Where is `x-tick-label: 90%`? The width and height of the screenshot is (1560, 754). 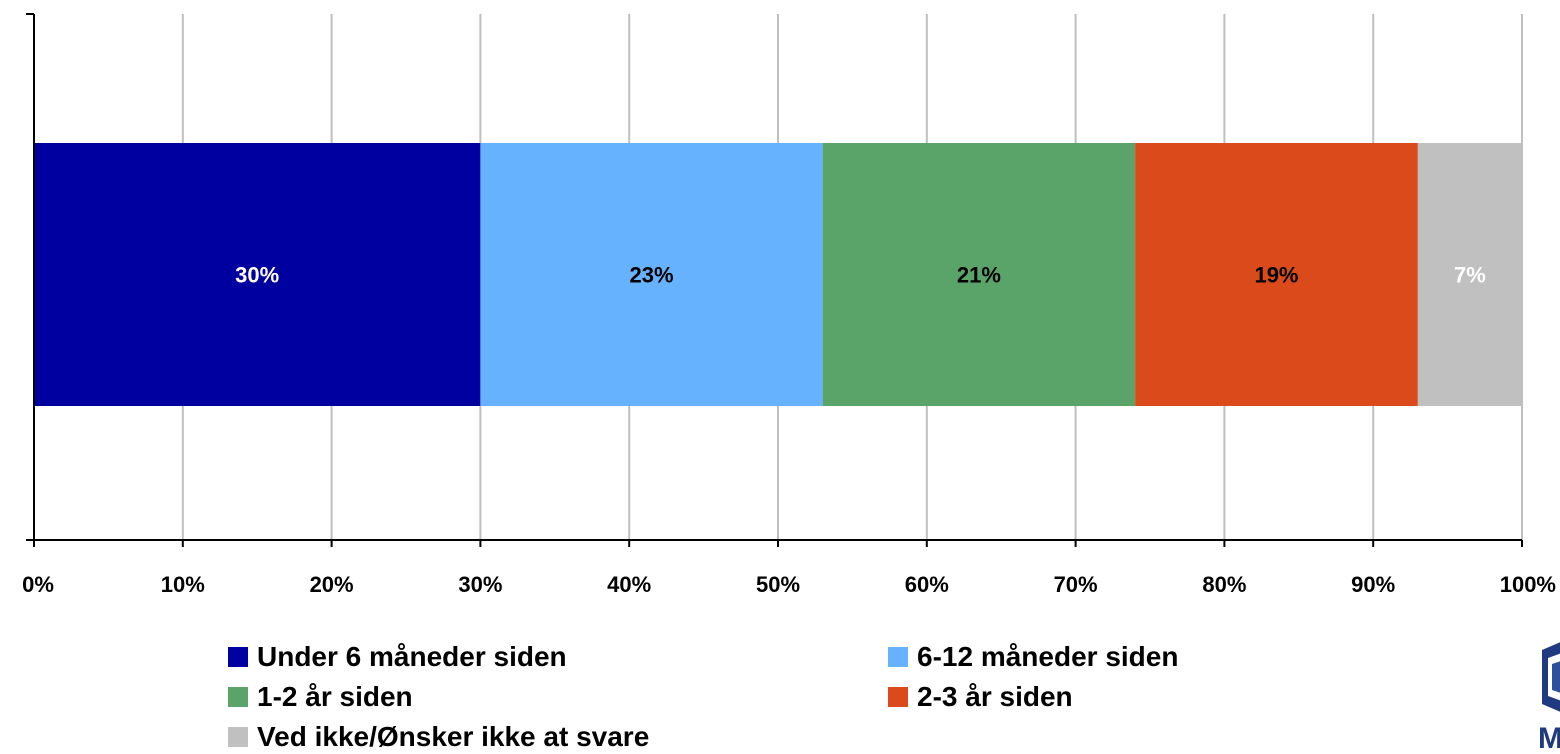 x-tick-label: 90% is located at coordinates (1373, 584).